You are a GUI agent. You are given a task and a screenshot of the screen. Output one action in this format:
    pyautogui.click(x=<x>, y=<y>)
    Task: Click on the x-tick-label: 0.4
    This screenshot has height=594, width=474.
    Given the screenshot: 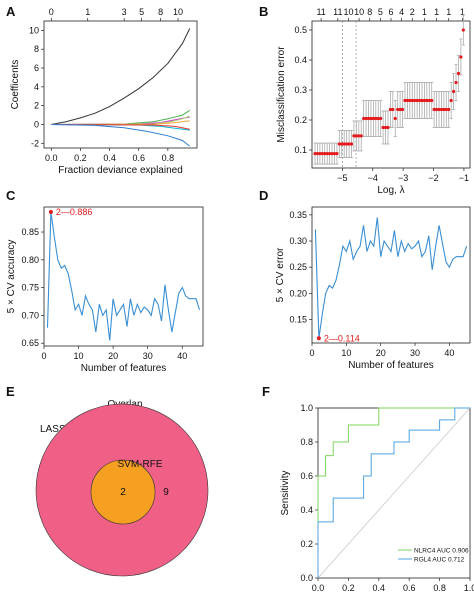 What is the action you would take?
    pyautogui.click(x=379, y=588)
    